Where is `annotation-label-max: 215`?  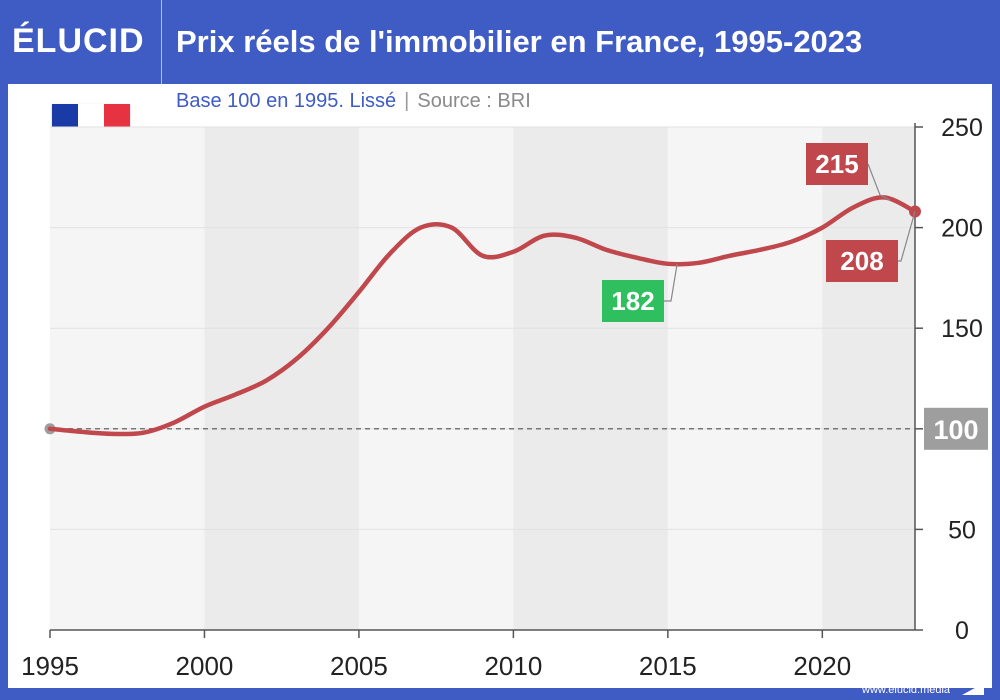
annotation-label-max: 215 is located at coordinates (836, 164).